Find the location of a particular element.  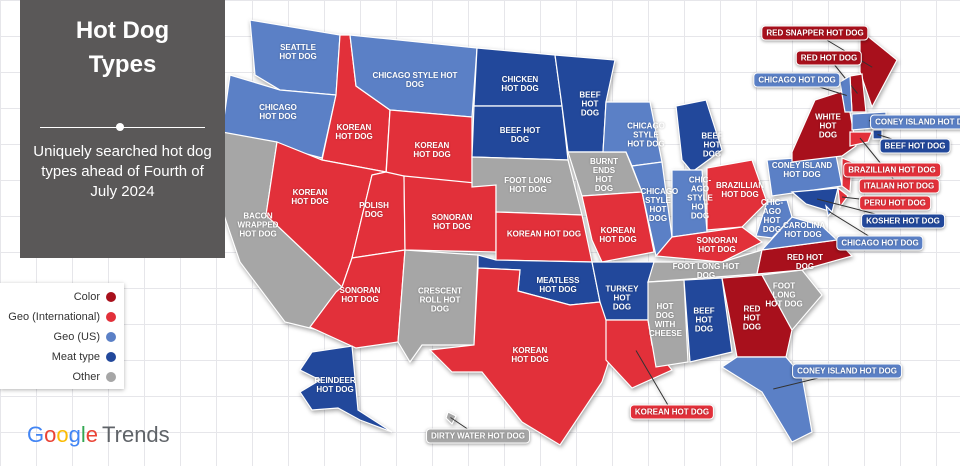

brand: Google Trends is located at coordinates (98, 435).